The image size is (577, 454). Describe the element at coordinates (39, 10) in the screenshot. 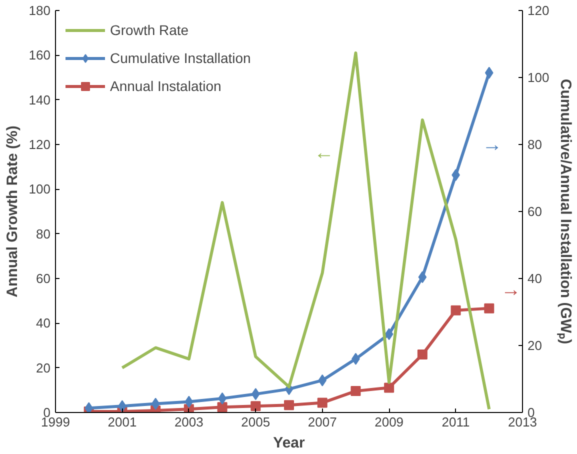

I see `y-tick-label: 180` at that location.